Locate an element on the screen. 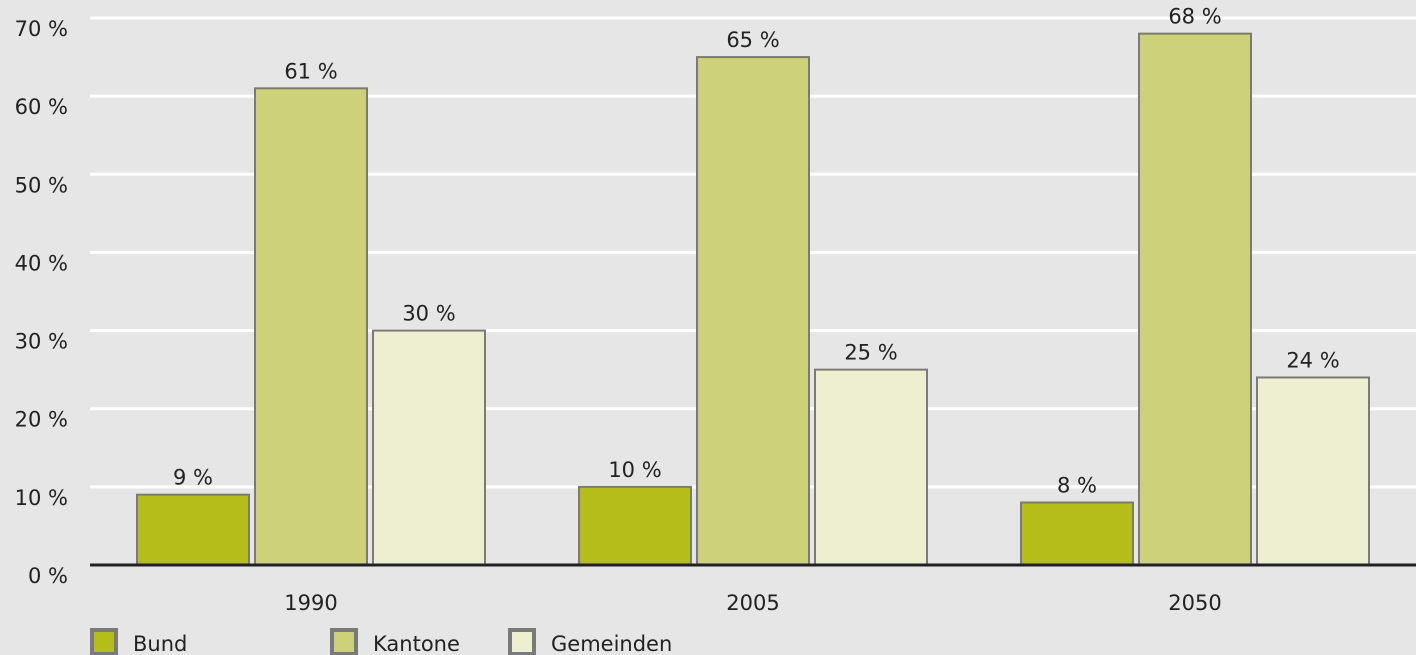  value-label: 8 % is located at coordinates (1077, 485).